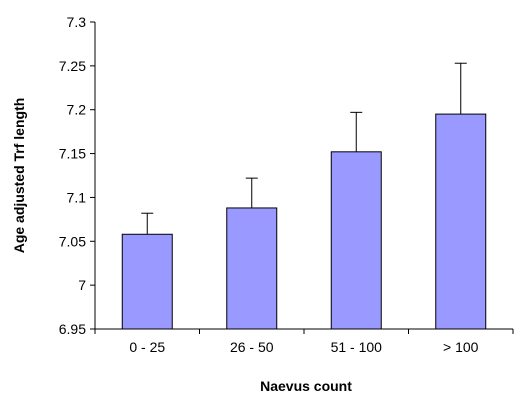 The height and width of the screenshot is (399, 517). I want to click on x-tick-label: 51 - 100, so click(357, 347).